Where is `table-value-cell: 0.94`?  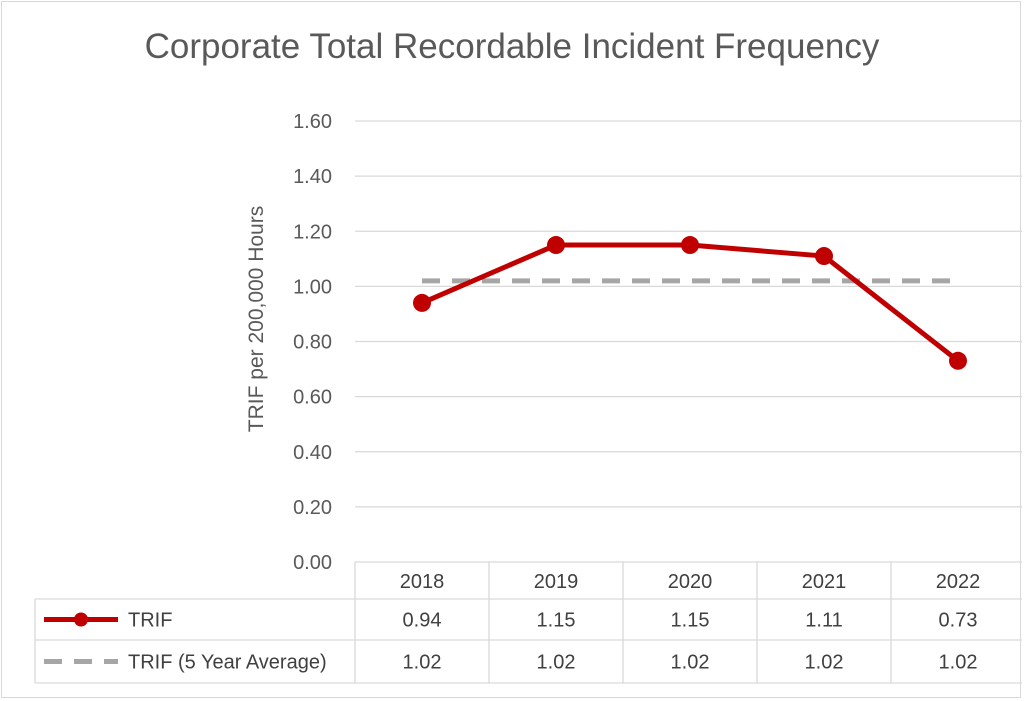
table-value-cell: 0.94 is located at coordinates (422, 621).